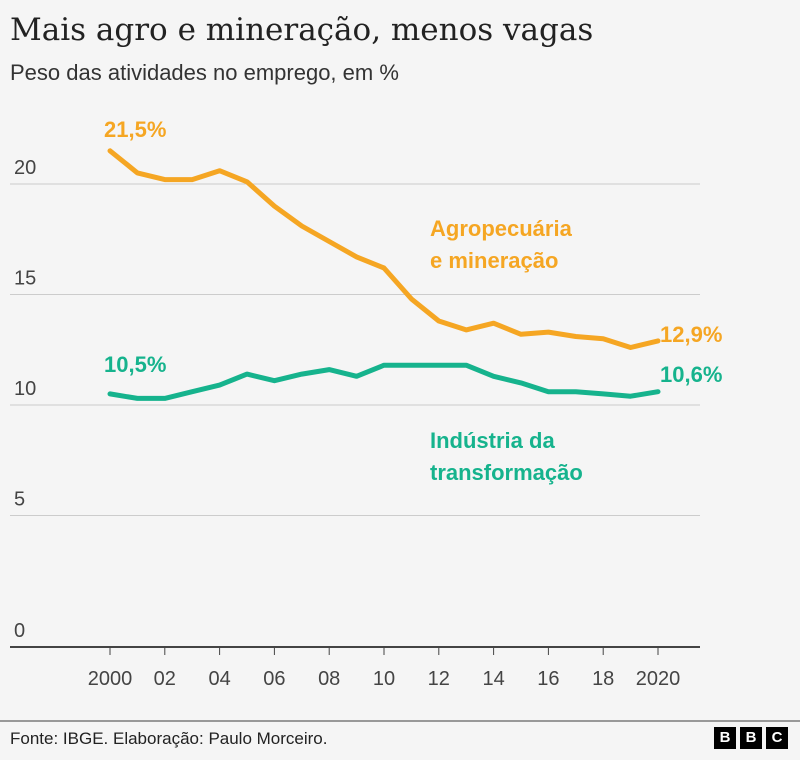 The height and width of the screenshot is (760, 800). What do you see at coordinates (777, 738) in the screenshot?
I see `logo-letter: C` at bounding box center [777, 738].